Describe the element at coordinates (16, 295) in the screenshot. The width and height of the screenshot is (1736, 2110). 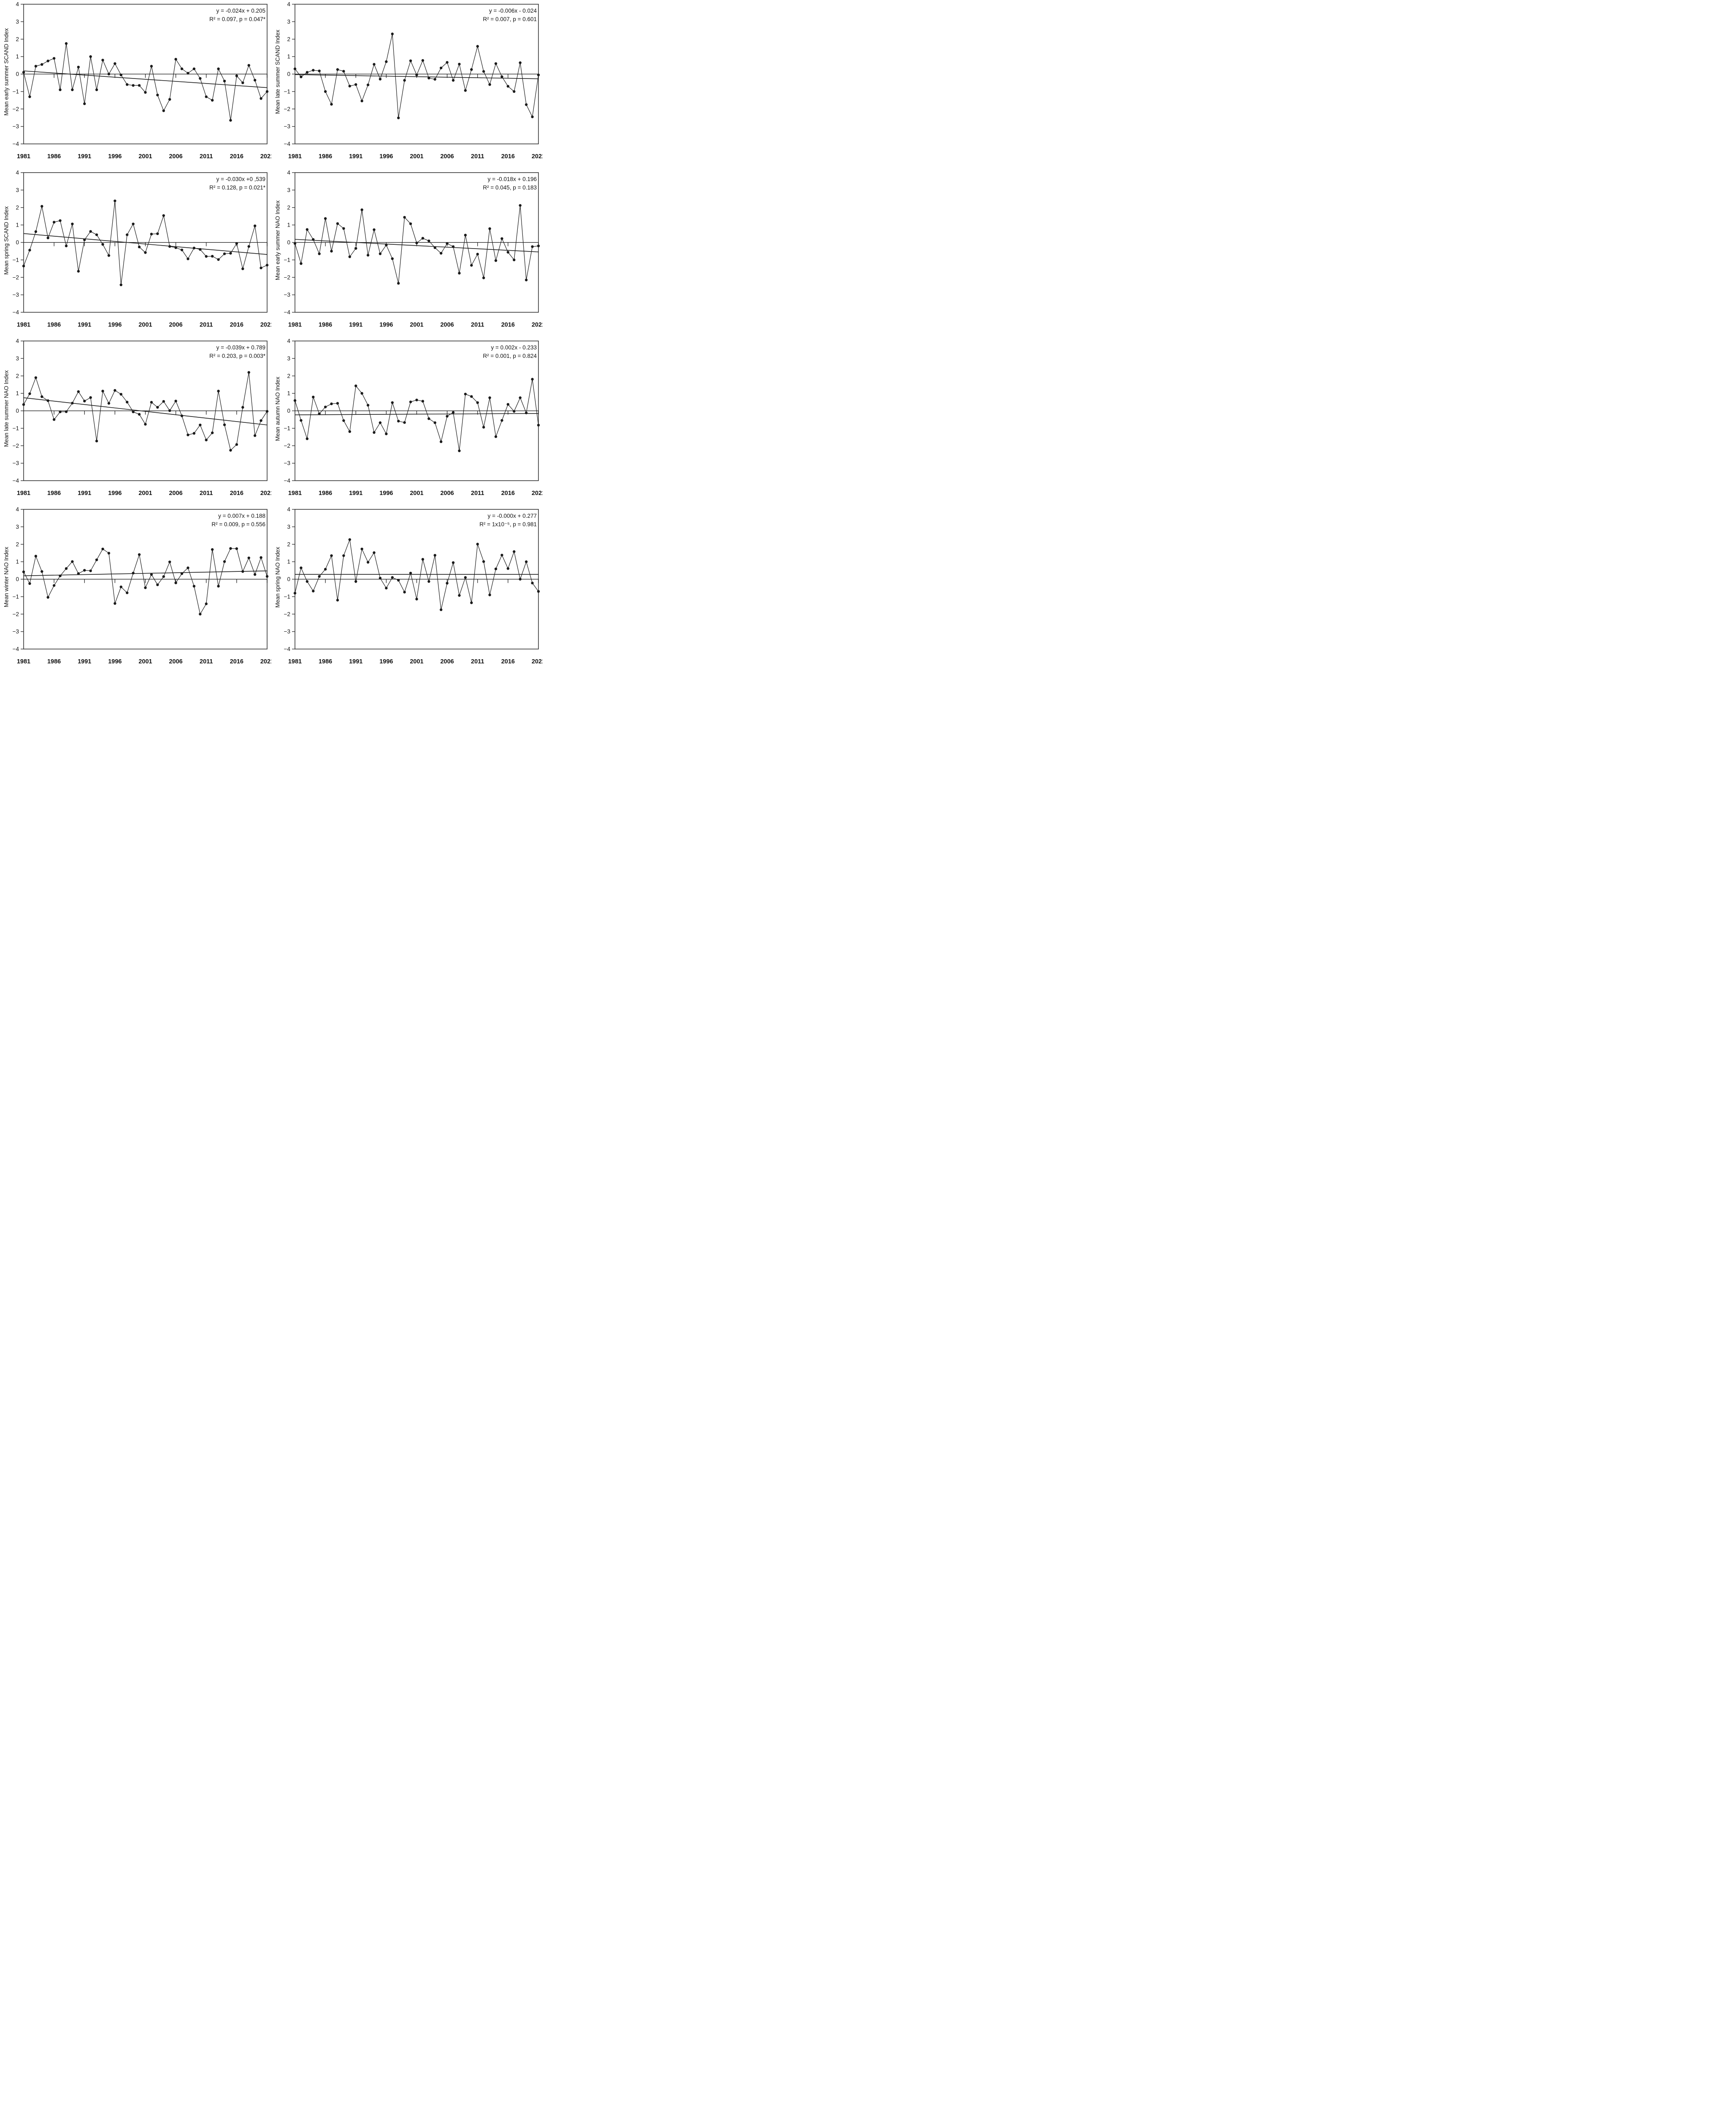
I see `y-tick-label: −3` at that location.